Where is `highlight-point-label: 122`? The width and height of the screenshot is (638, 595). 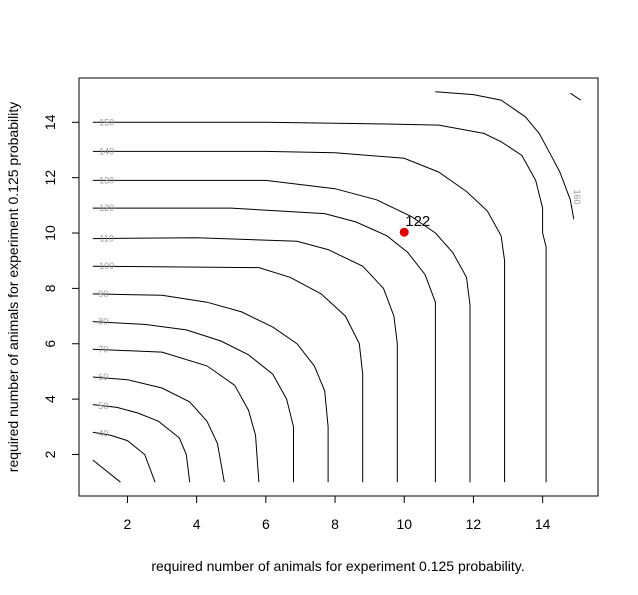 highlight-point-label: 122 is located at coordinates (417, 221).